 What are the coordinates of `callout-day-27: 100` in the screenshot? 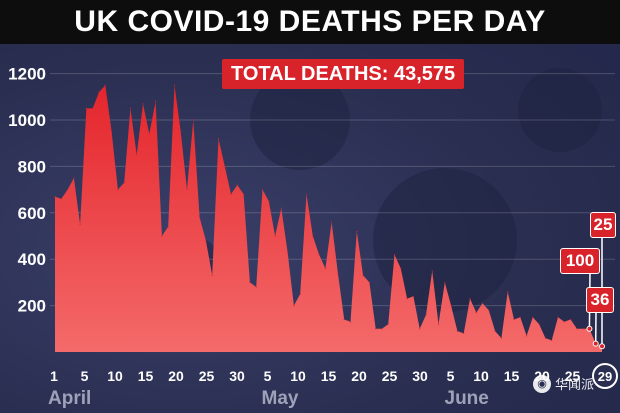 It's located at (580, 261).